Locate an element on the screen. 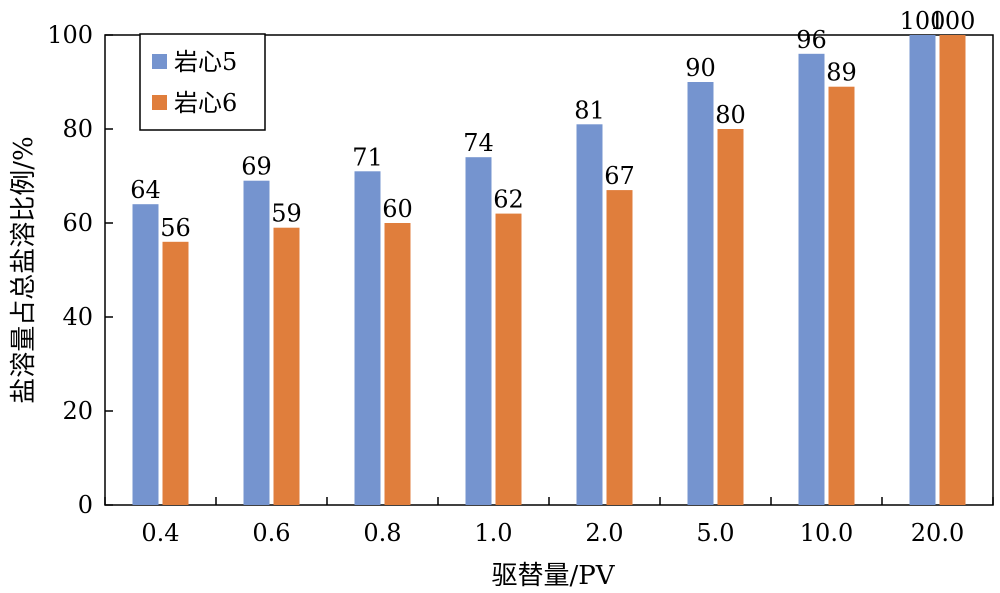  y-axis: 0 20 40 60 80 100 is located at coordinates (80, 270).